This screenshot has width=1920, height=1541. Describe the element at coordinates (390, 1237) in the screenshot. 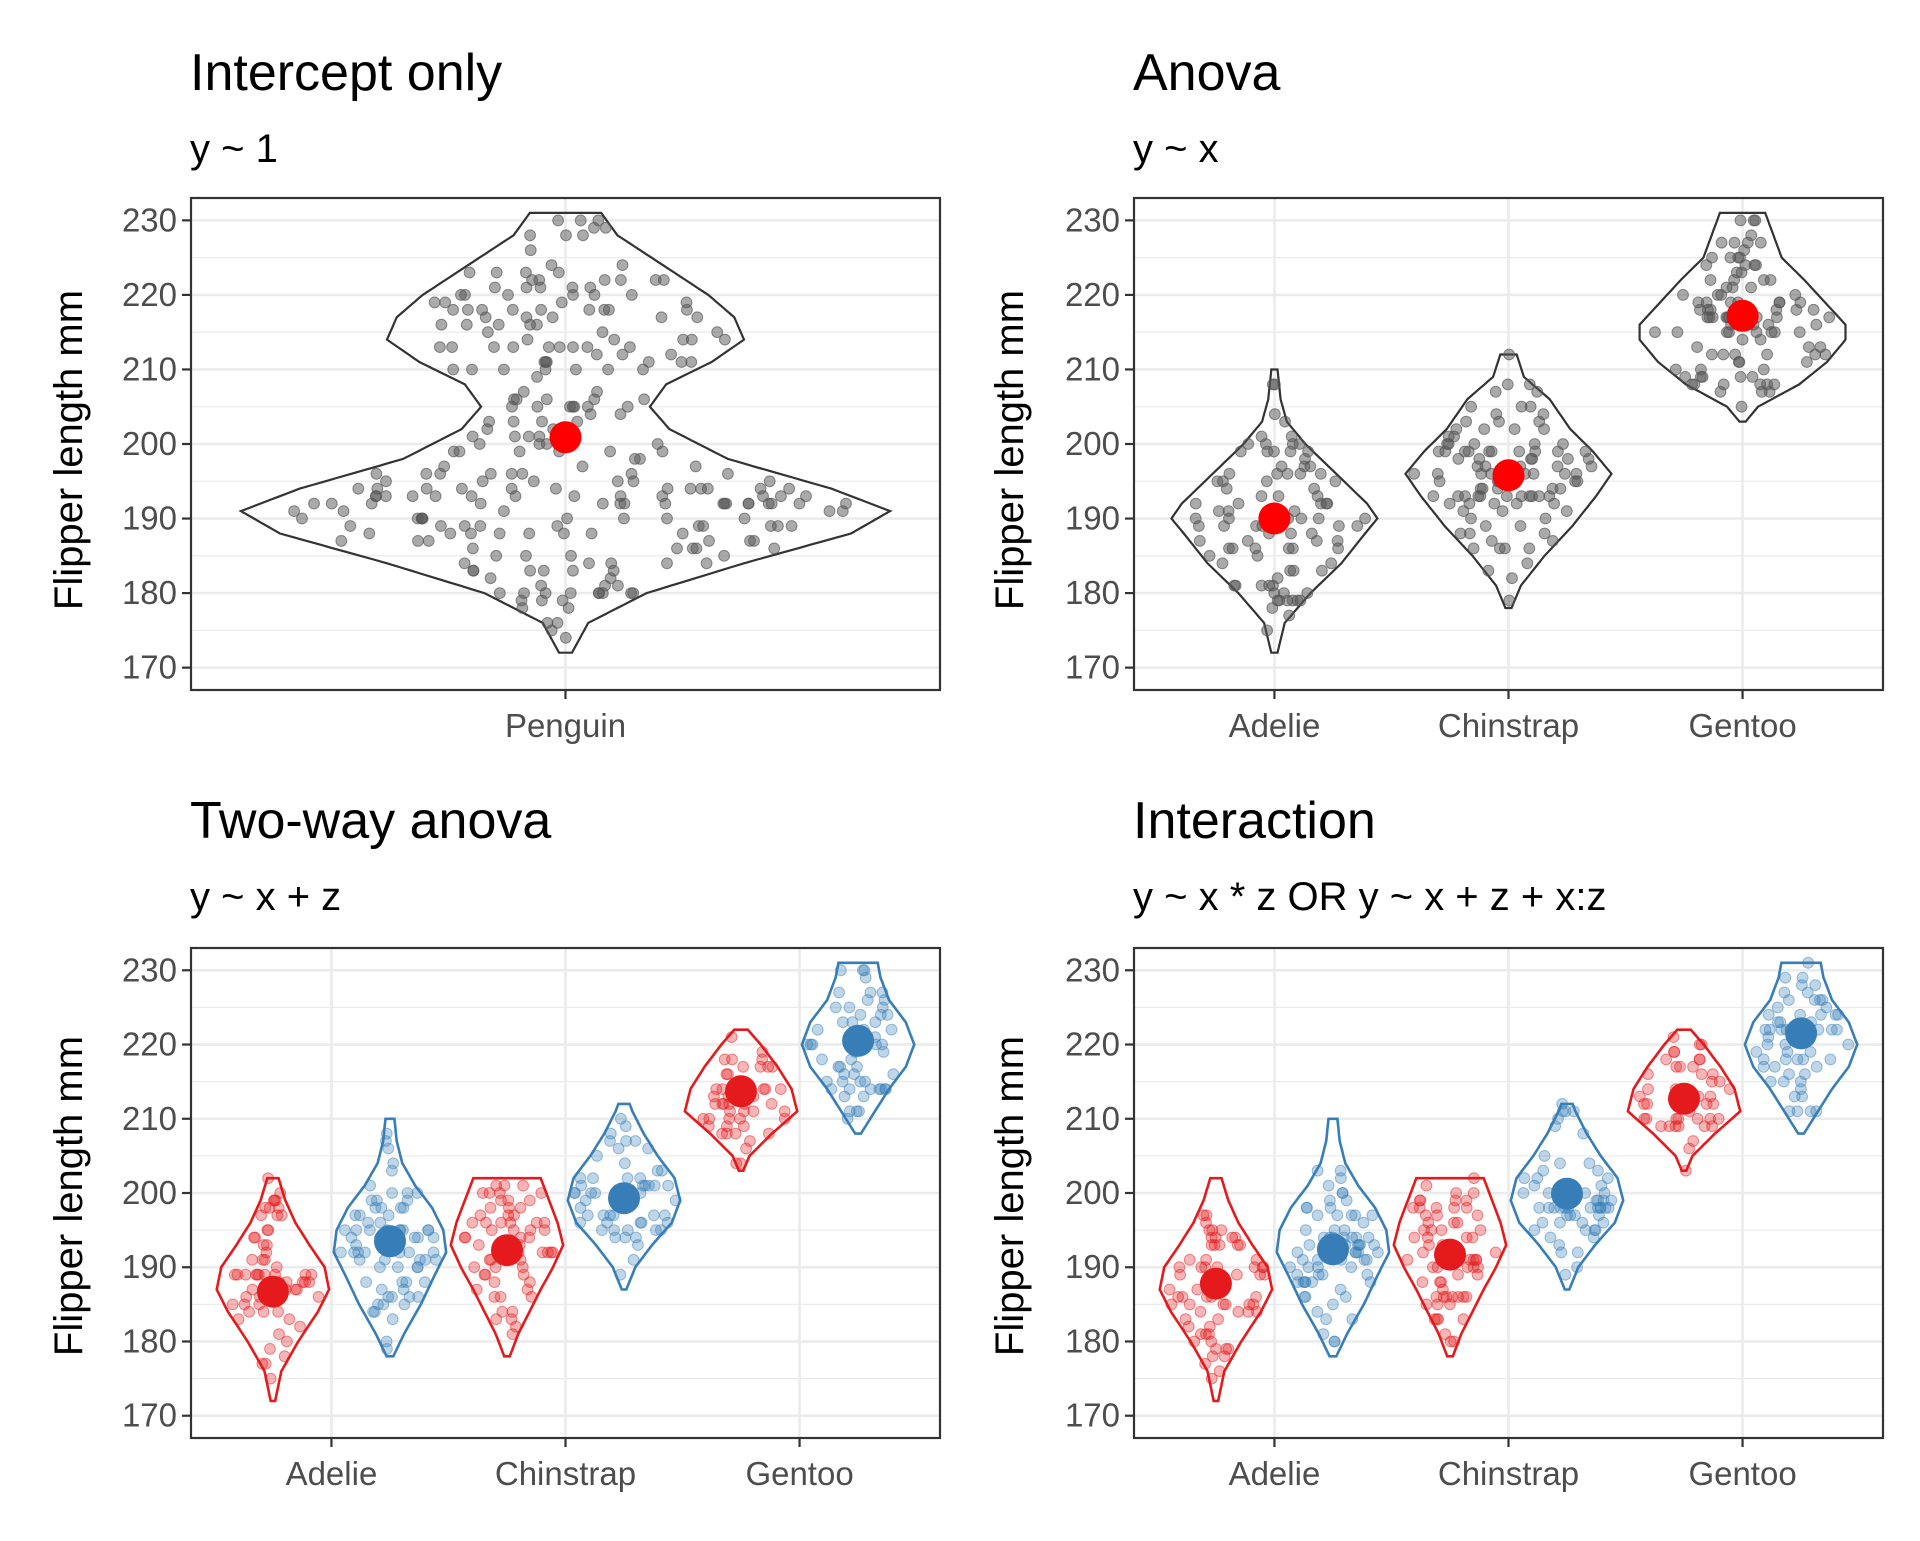

I see `violin-outline` at that location.